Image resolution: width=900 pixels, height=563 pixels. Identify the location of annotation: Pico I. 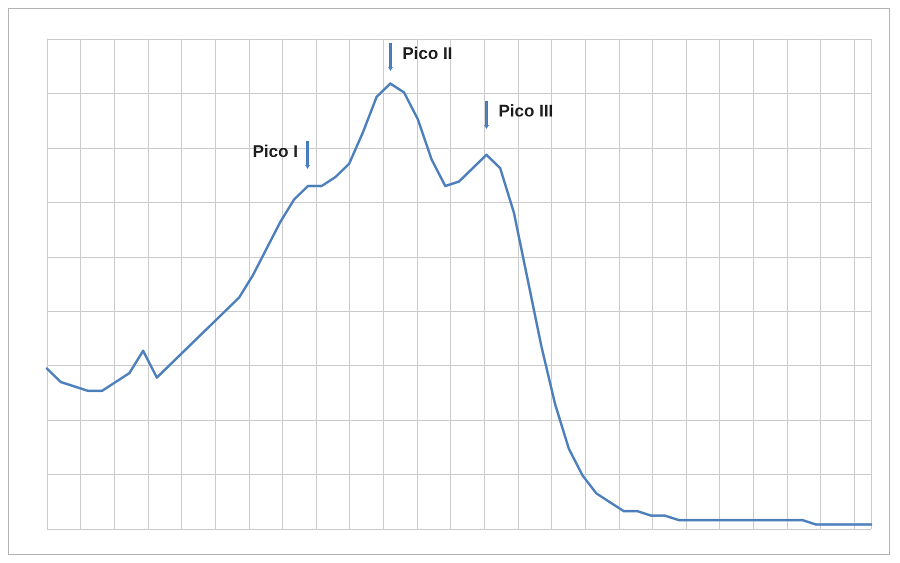
(275, 151).